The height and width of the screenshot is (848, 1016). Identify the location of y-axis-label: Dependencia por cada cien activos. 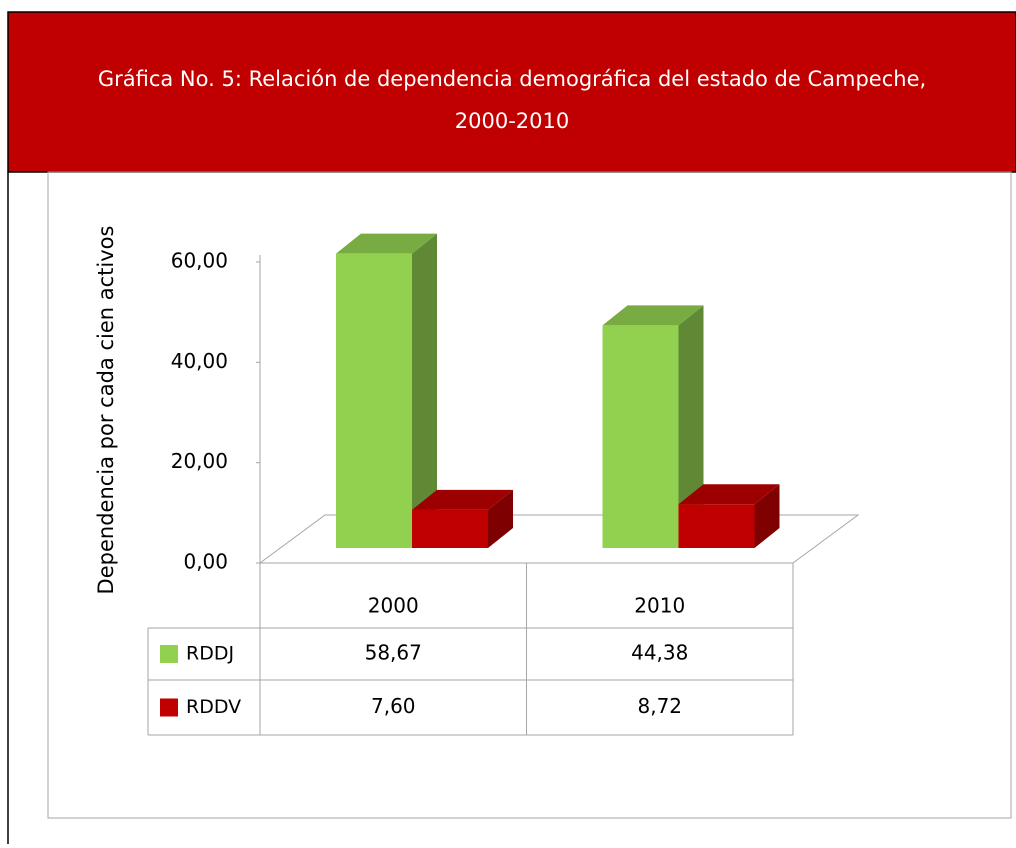
(106, 410).